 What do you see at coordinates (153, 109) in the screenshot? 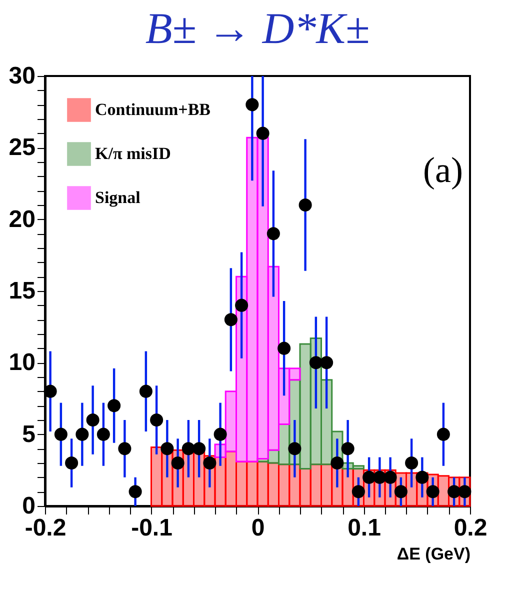
I see `legend-label: Continuum+BB` at bounding box center [153, 109].